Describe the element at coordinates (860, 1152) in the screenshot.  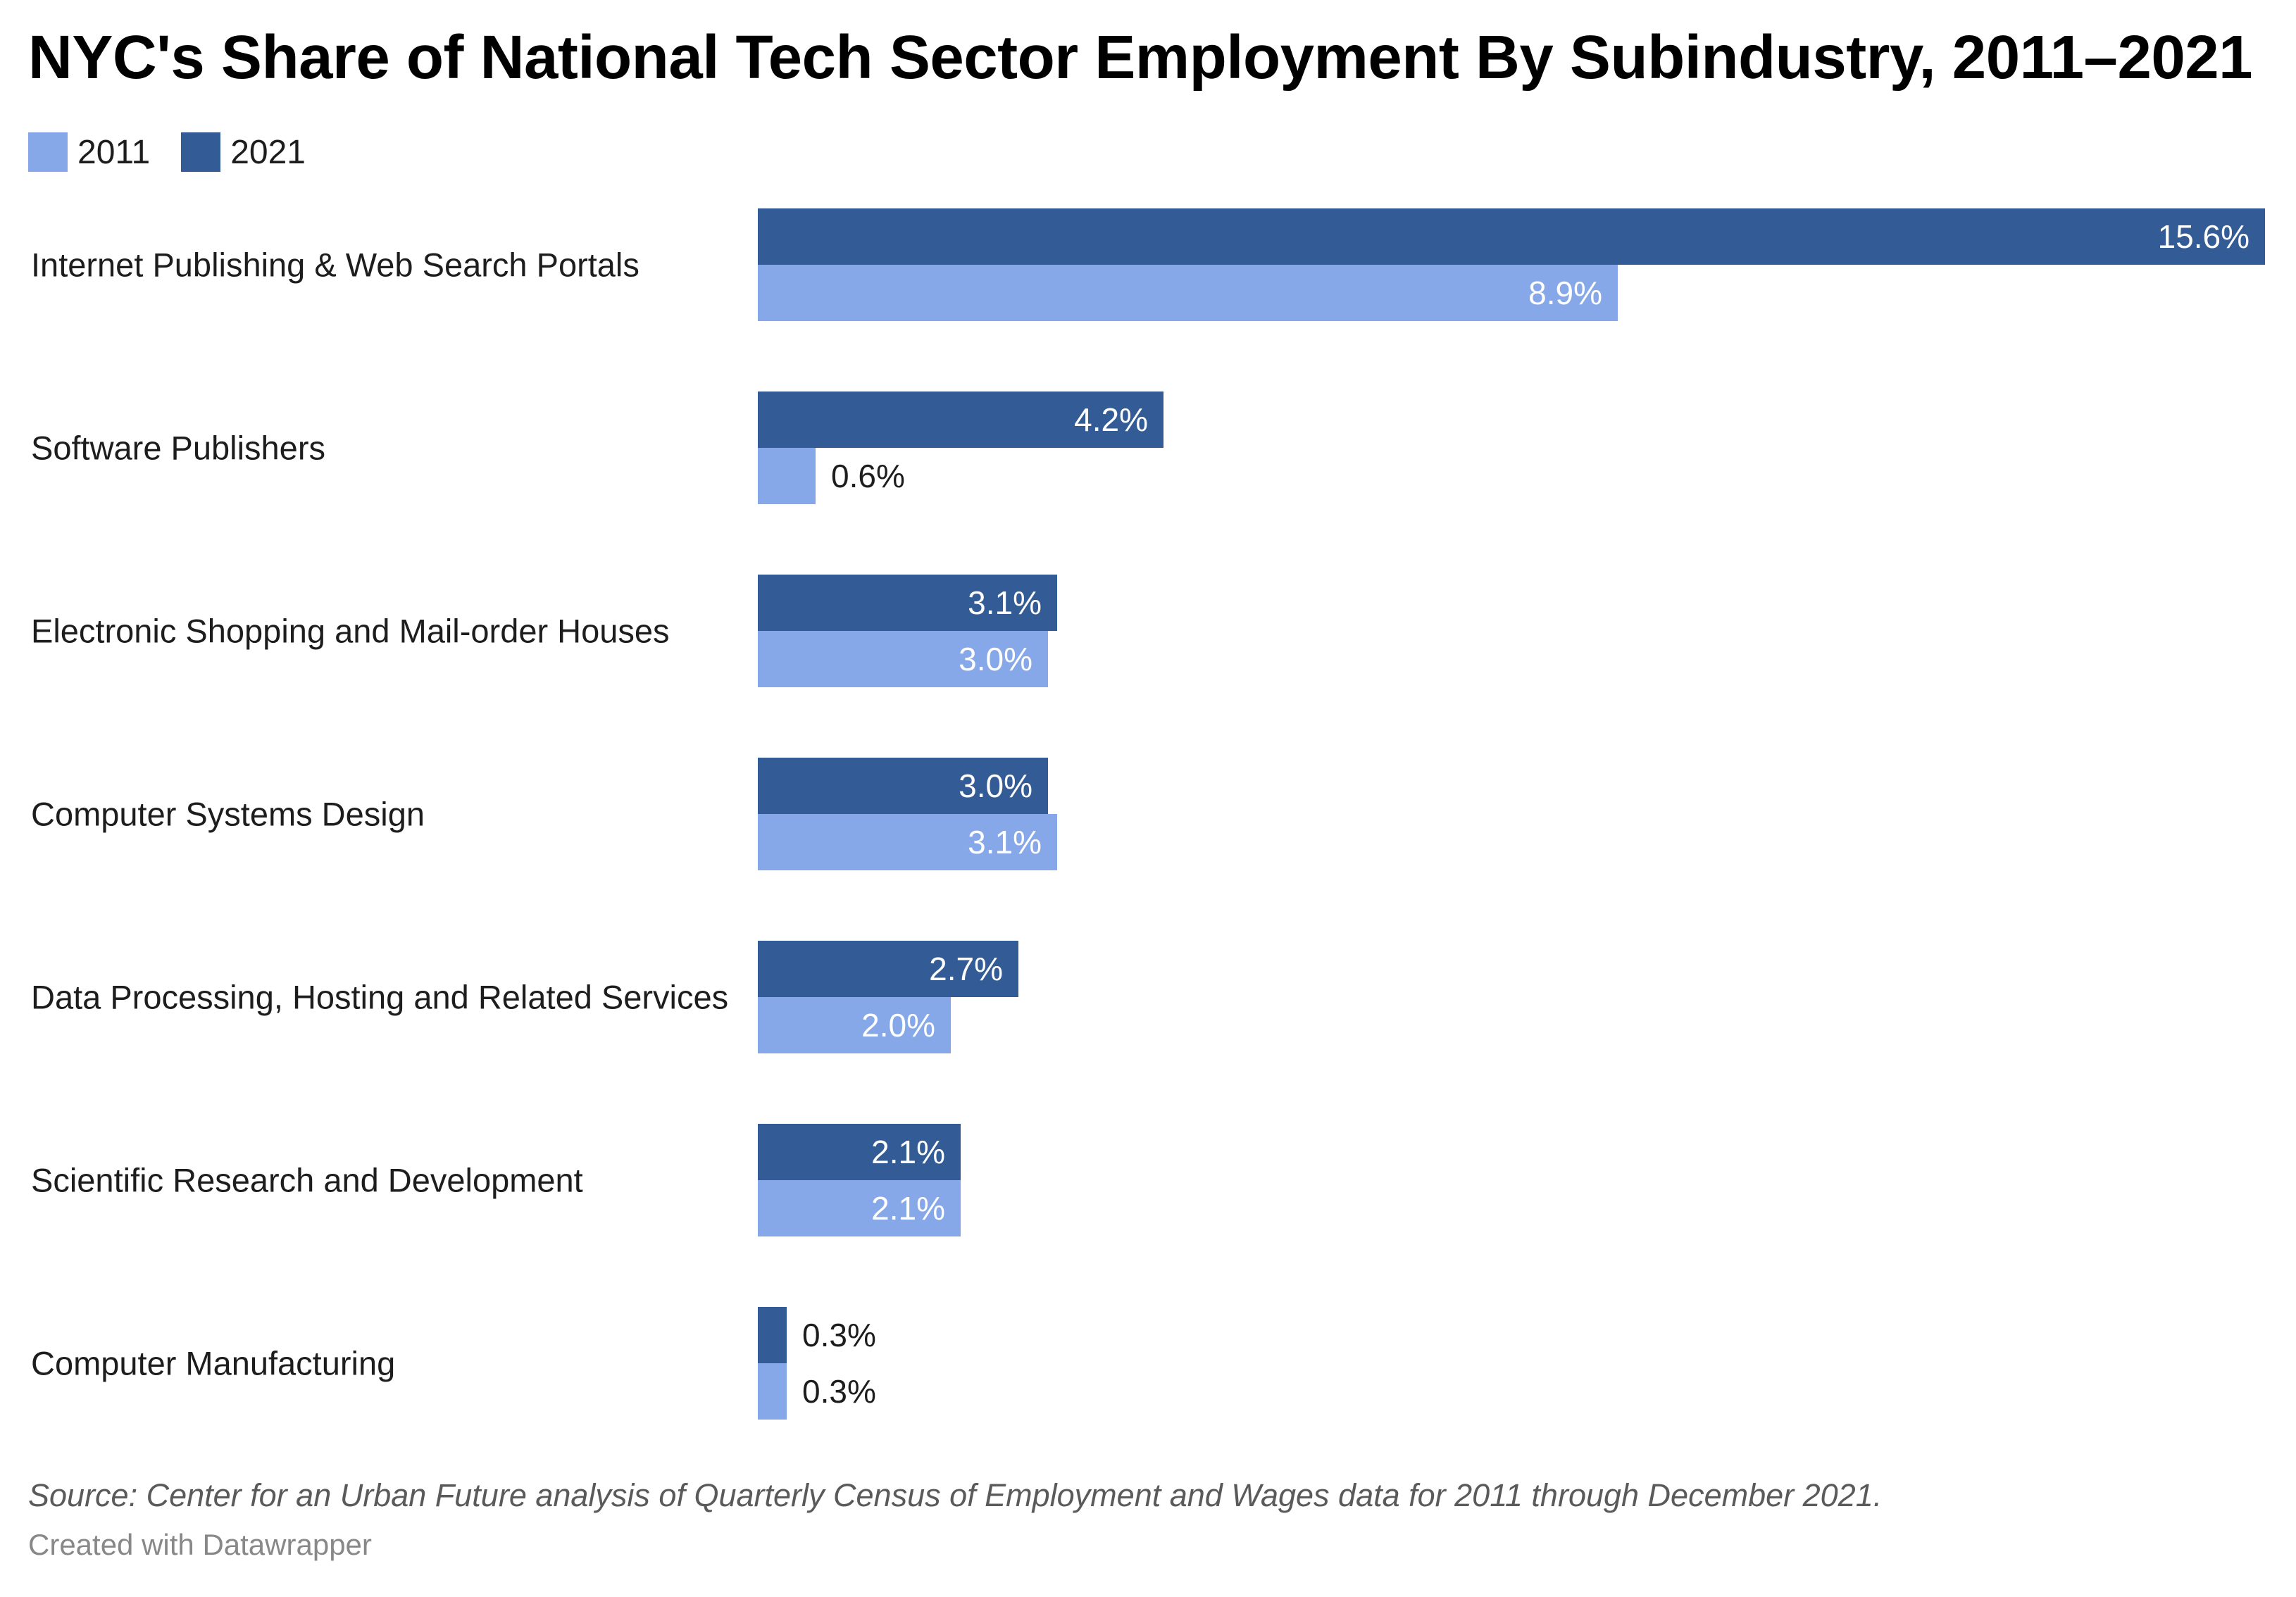
I see `bar-2021-scientific-research-and-development` at that location.